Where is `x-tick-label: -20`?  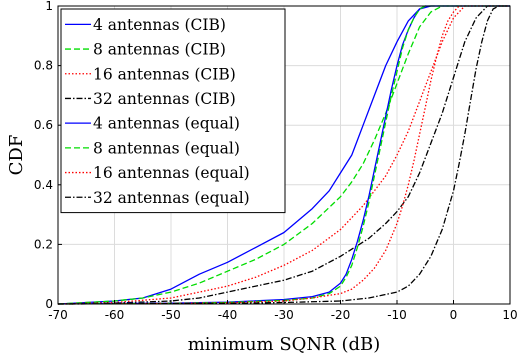 x-tick-label: -20 is located at coordinates (341, 315).